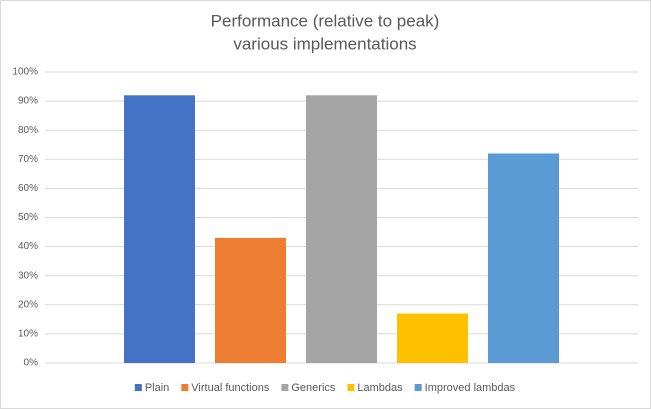  I want to click on y-tick-label: 80%, so click(28, 130).